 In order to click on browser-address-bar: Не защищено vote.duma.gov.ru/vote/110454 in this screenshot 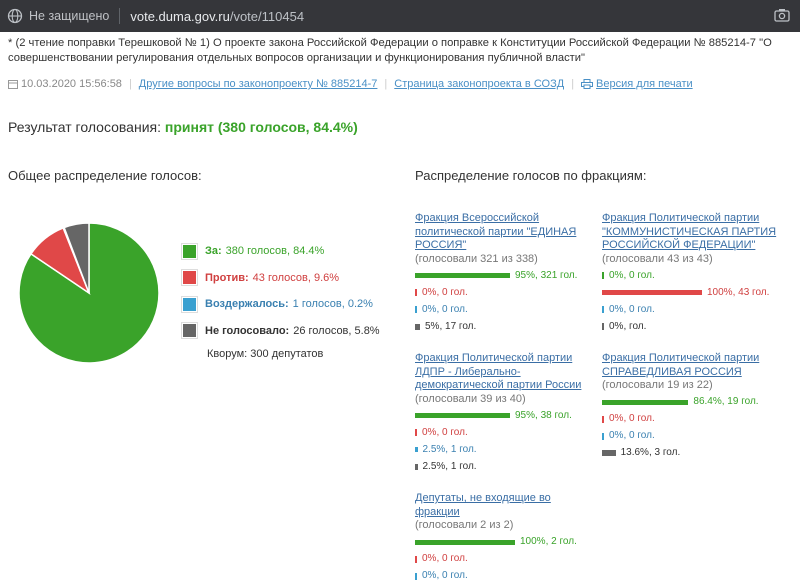, I will do `click(400, 16)`.